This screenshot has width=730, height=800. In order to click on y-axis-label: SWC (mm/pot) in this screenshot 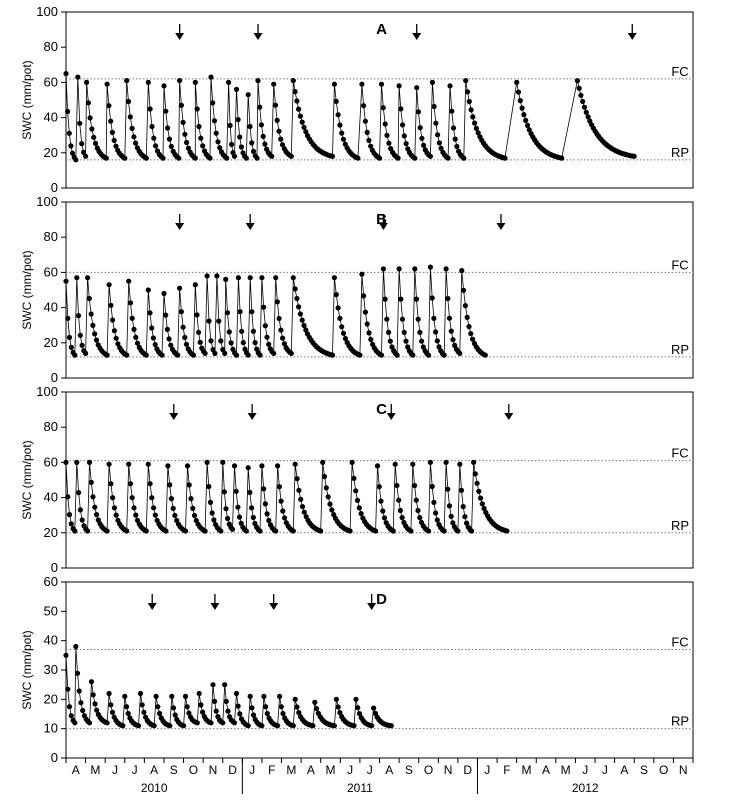, I will do `click(27, 289)`.